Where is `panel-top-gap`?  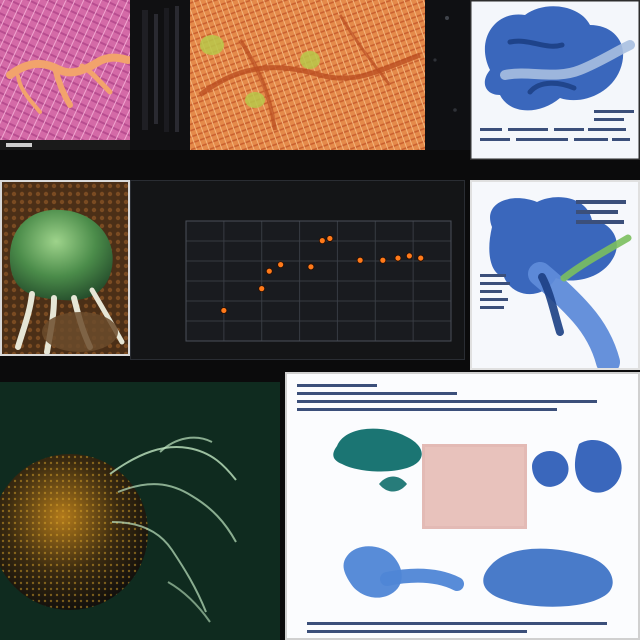
panel-top-gap is located at coordinates (447, 75).